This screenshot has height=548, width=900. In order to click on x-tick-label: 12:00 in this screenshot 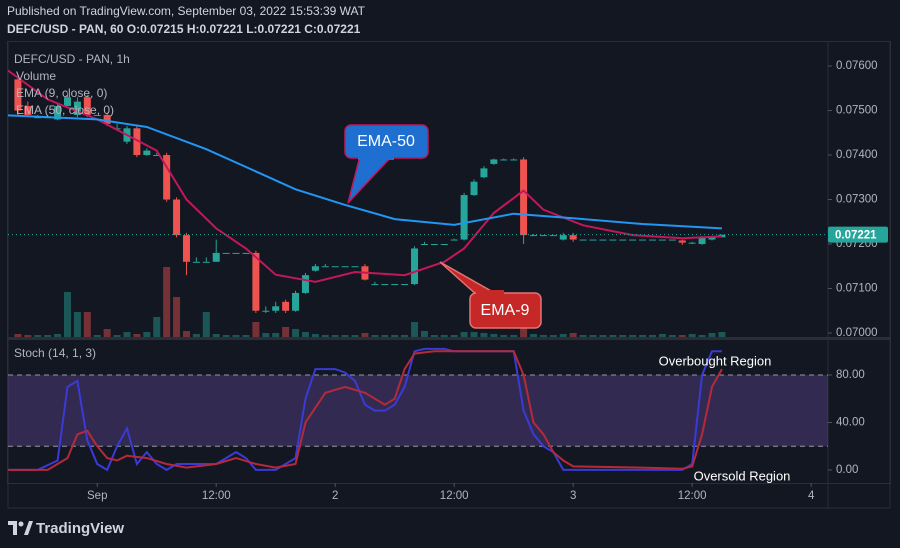, I will do `click(692, 496)`.